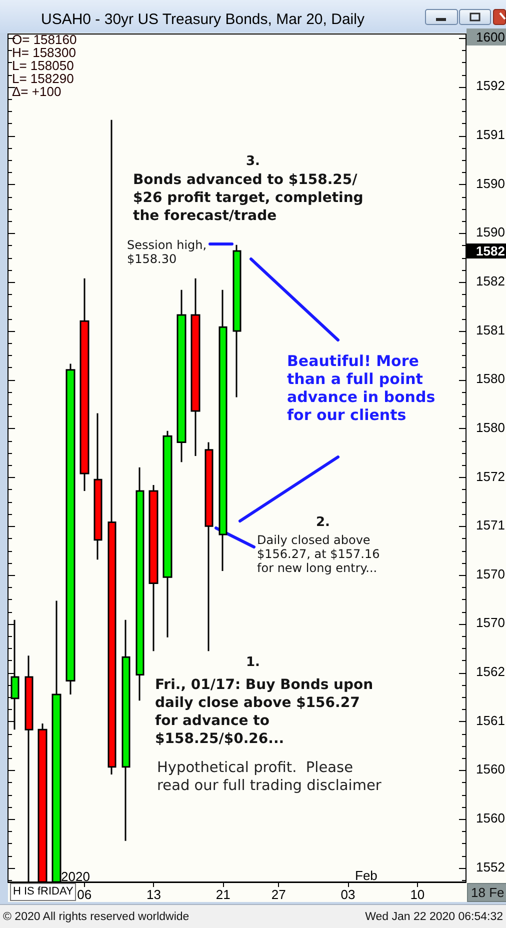  Describe the element at coordinates (490, 134) in the screenshot. I see `text: 1591` at that location.